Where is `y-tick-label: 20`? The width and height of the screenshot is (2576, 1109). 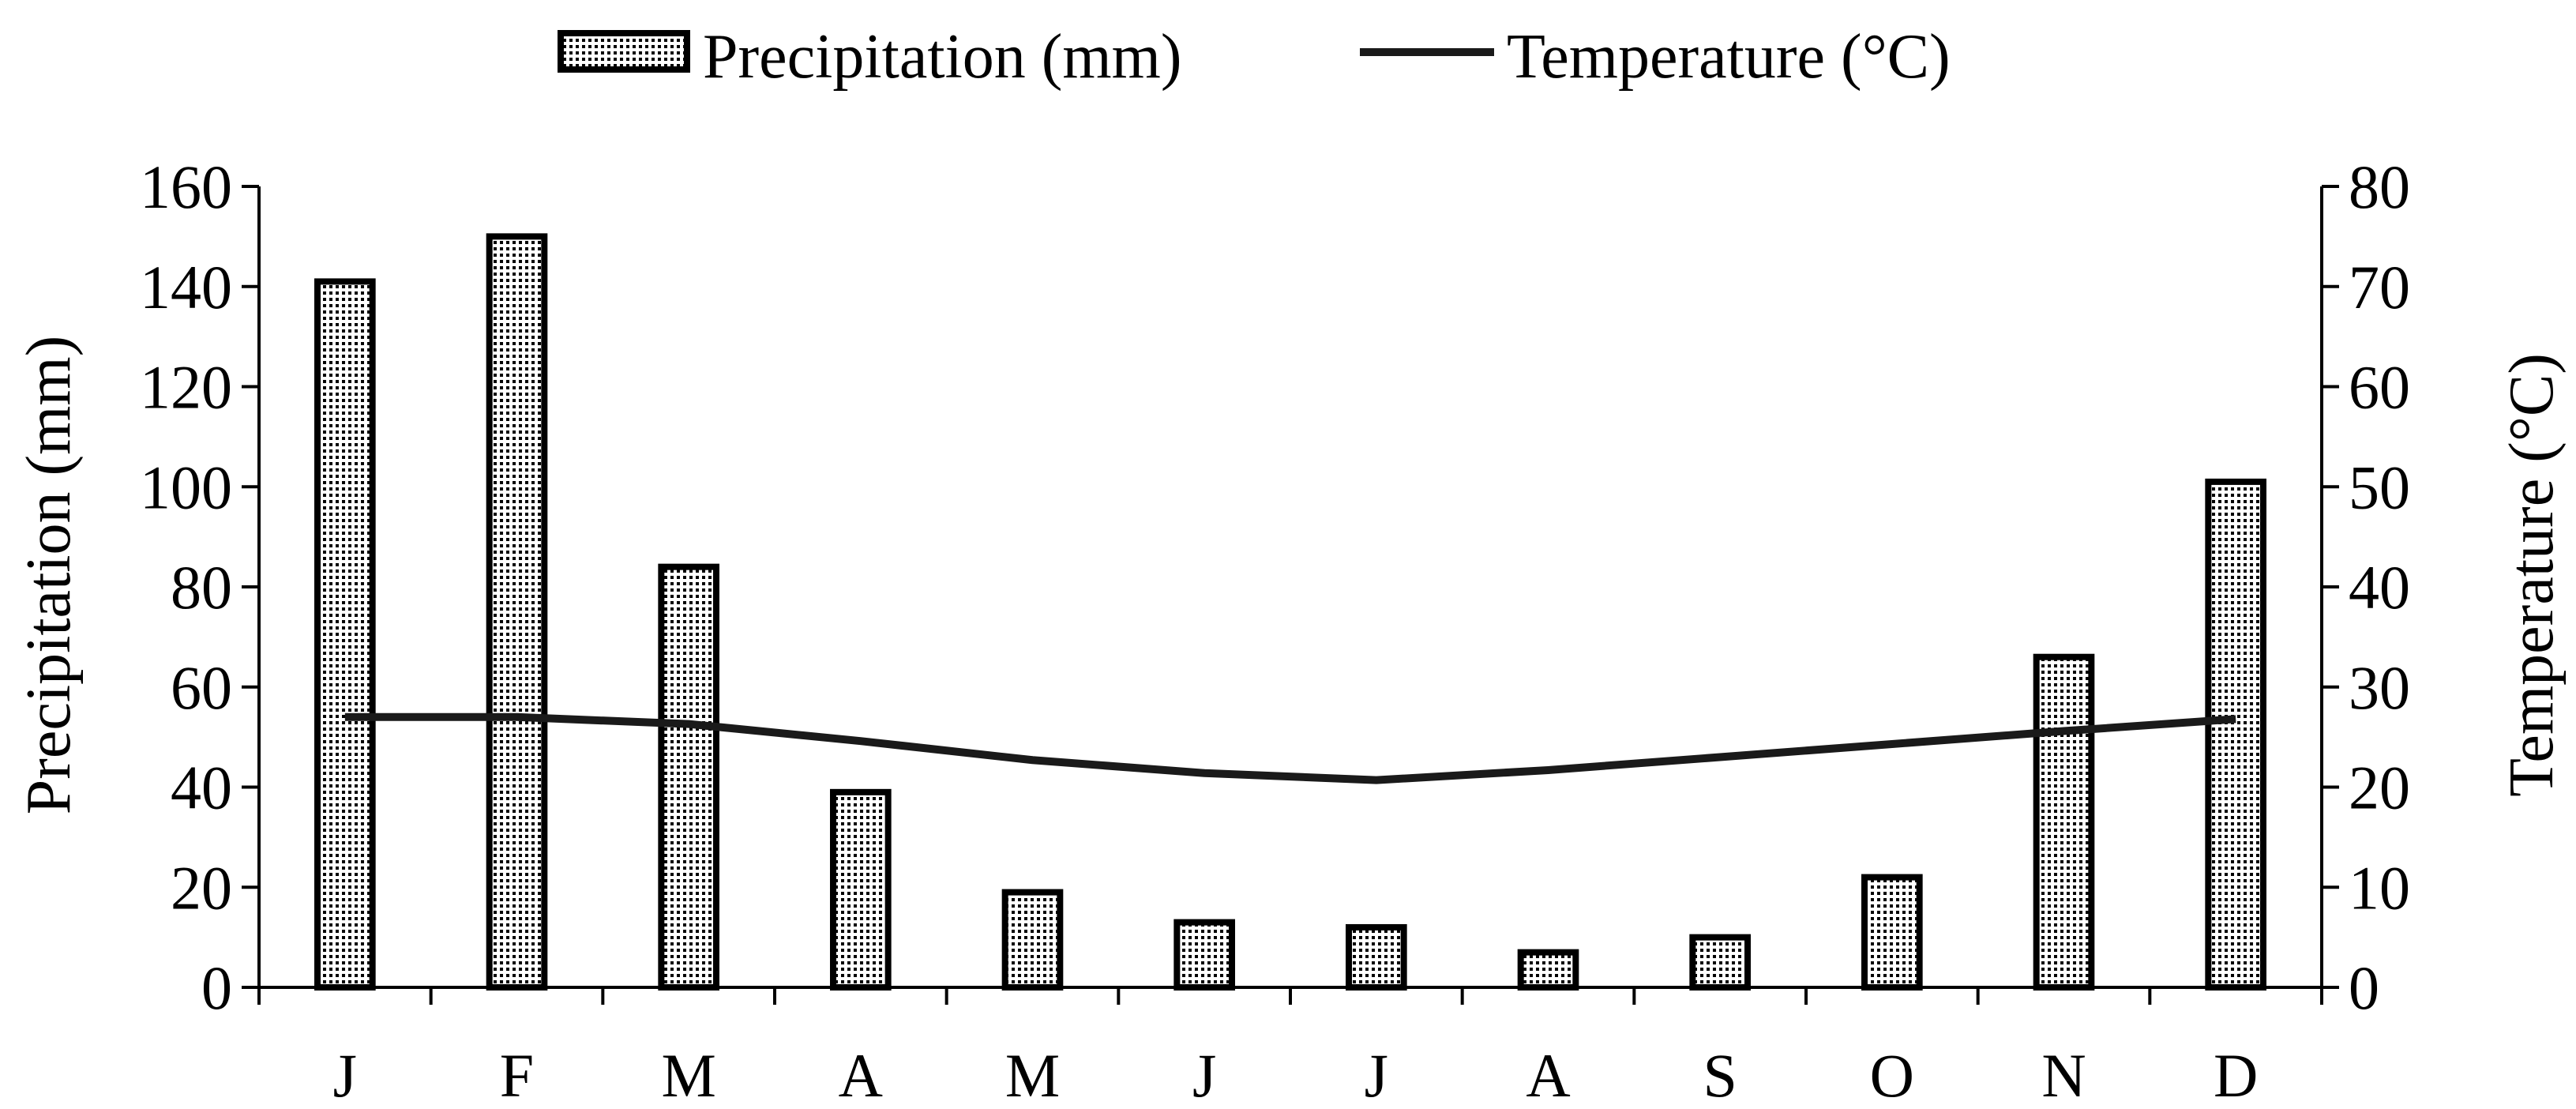 y-tick-label: 20 is located at coordinates (201, 887).